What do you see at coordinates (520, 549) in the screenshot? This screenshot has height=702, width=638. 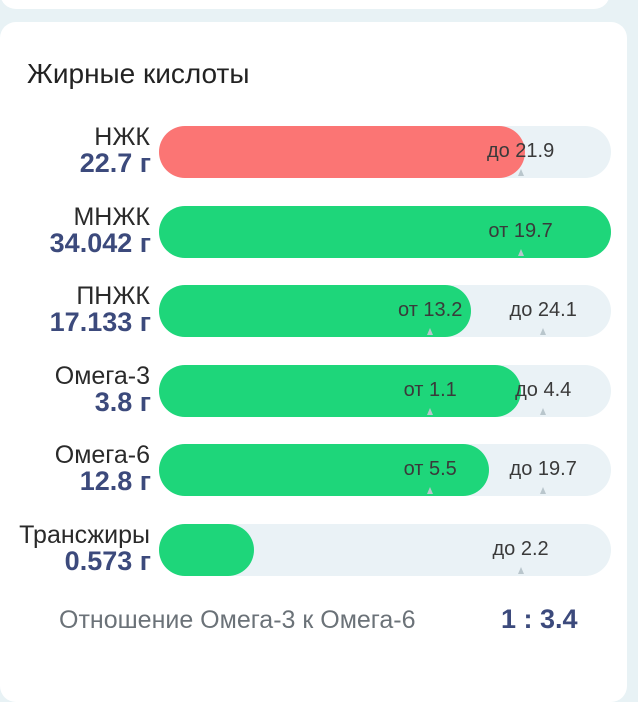 I see `range-marker-label: до 2.2` at bounding box center [520, 549].